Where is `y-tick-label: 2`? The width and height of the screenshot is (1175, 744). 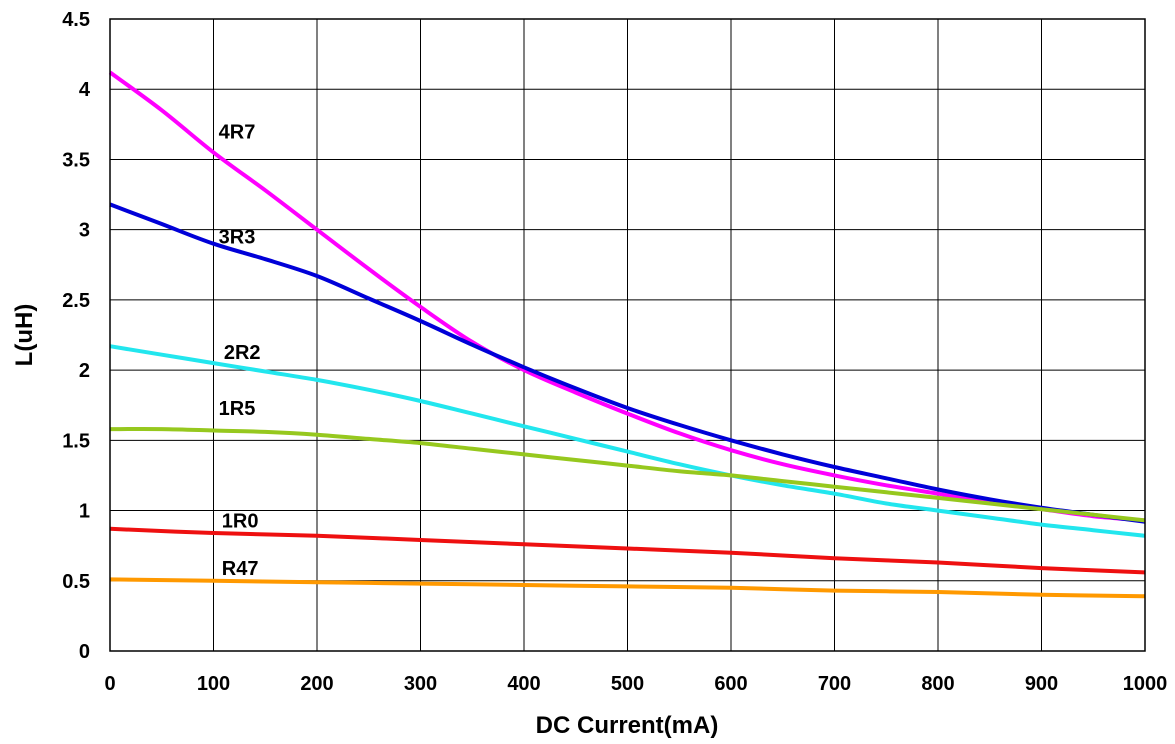
y-tick-label: 2 is located at coordinates (84, 371).